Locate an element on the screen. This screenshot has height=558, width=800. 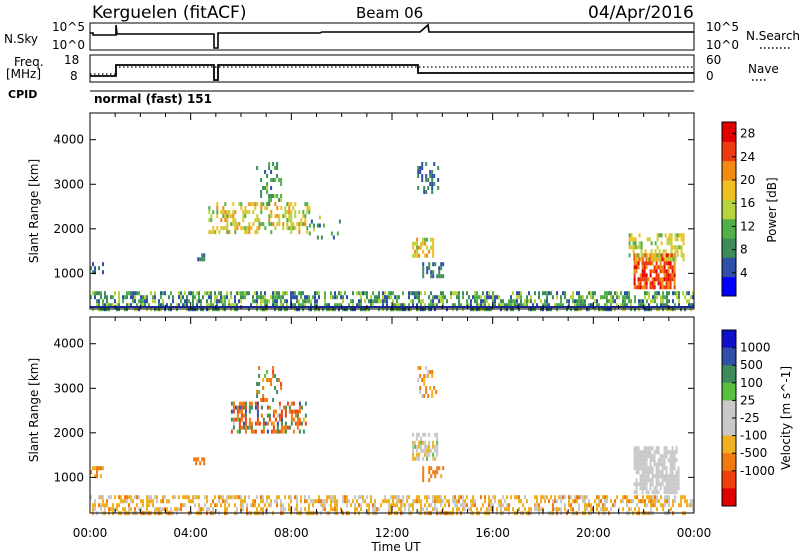
freq-left-label-2: [MHz] is located at coordinates (23, 74).